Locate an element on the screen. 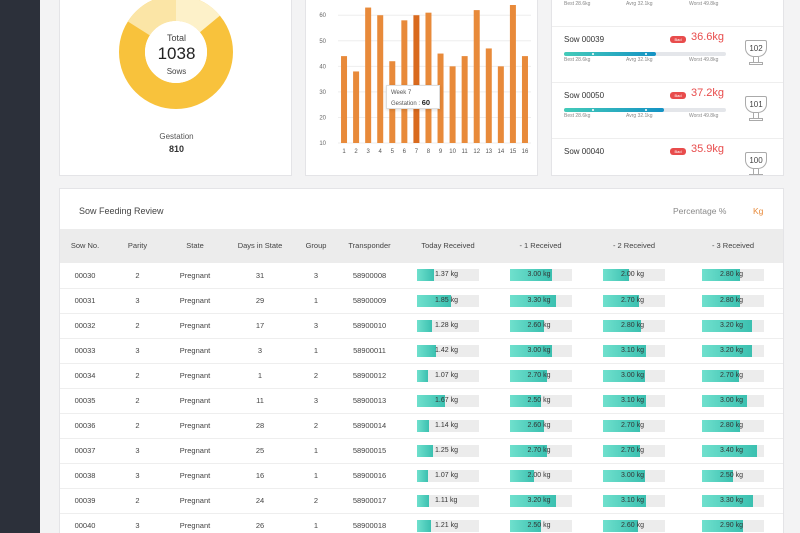 The height and width of the screenshot is (533, 800). table-cell: 1 is located at coordinates (316, 476).